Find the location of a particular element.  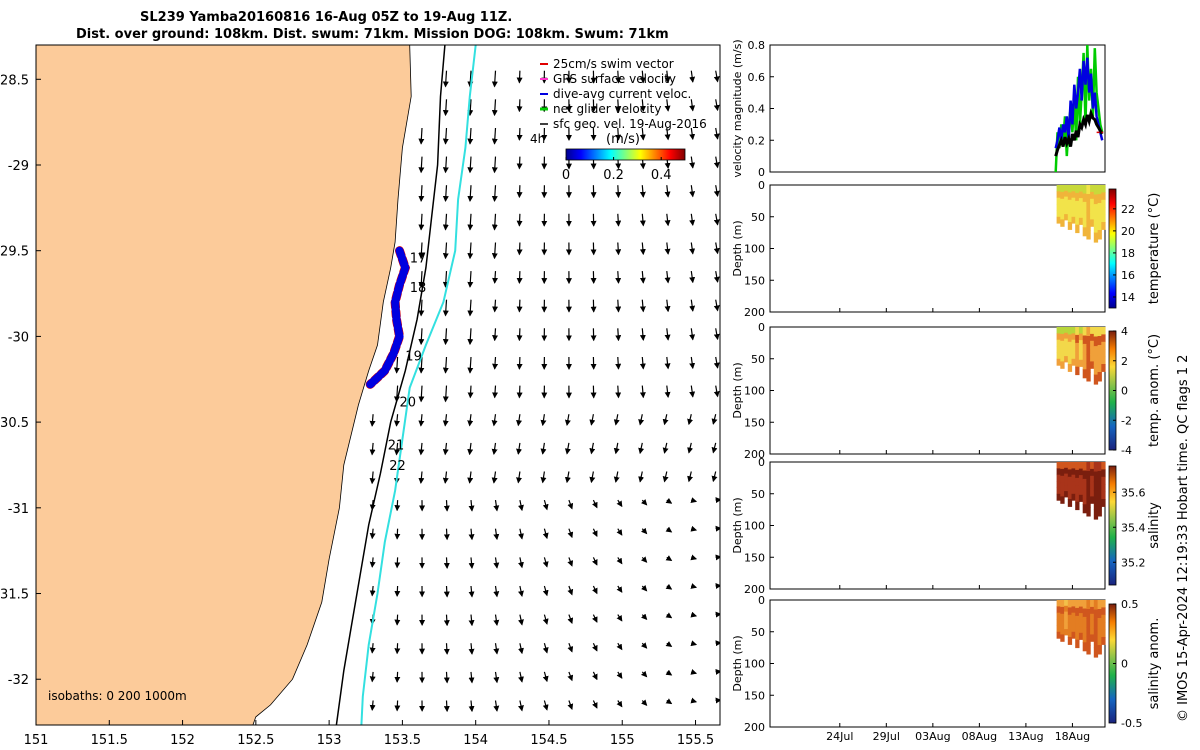

colorbar-tick-label: 0 is located at coordinates (1124, 664).